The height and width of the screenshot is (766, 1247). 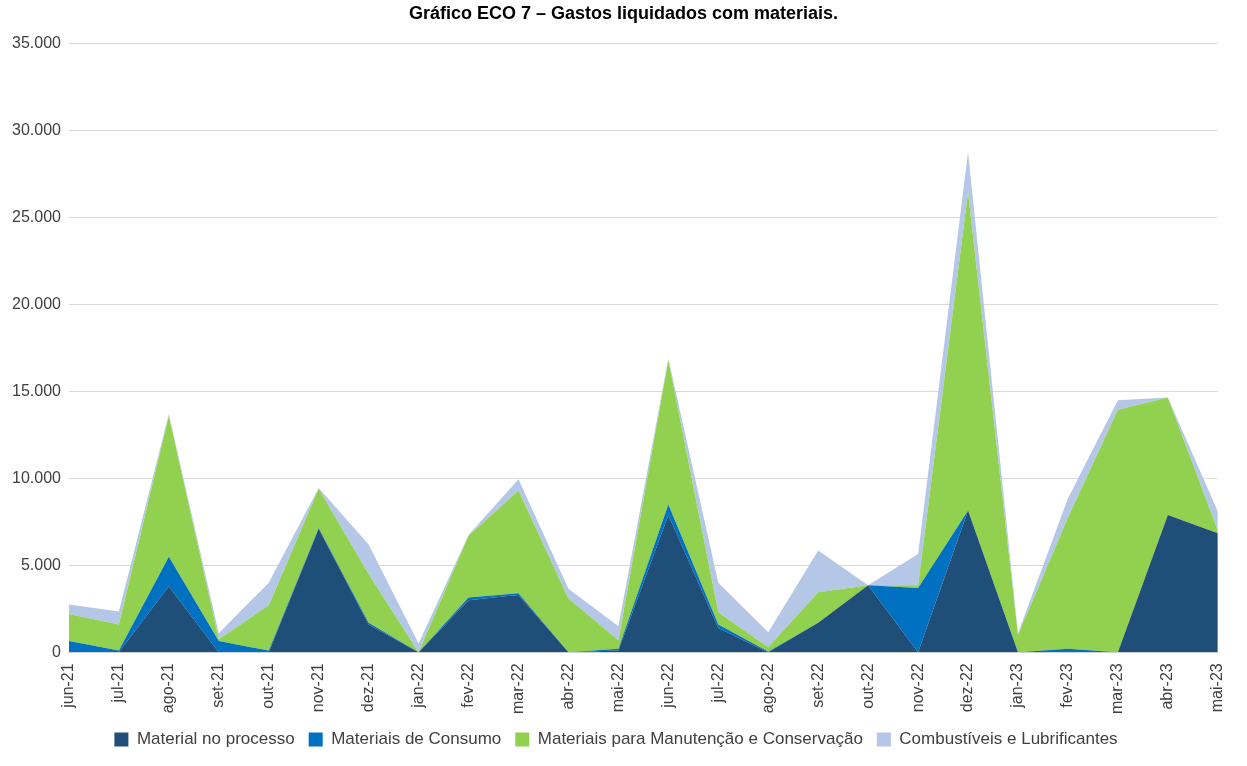 What do you see at coordinates (767, 688) in the screenshot?
I see `x-tick-label: ago-22` at bounding box center [767, 688].